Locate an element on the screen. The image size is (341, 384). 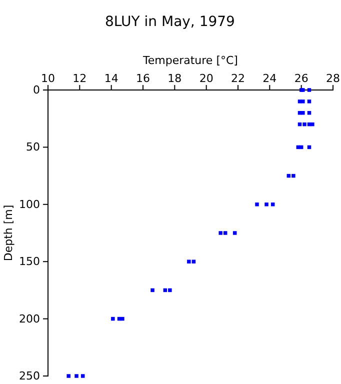
x-tick-label: 10 is located at coordinates (48, 78).